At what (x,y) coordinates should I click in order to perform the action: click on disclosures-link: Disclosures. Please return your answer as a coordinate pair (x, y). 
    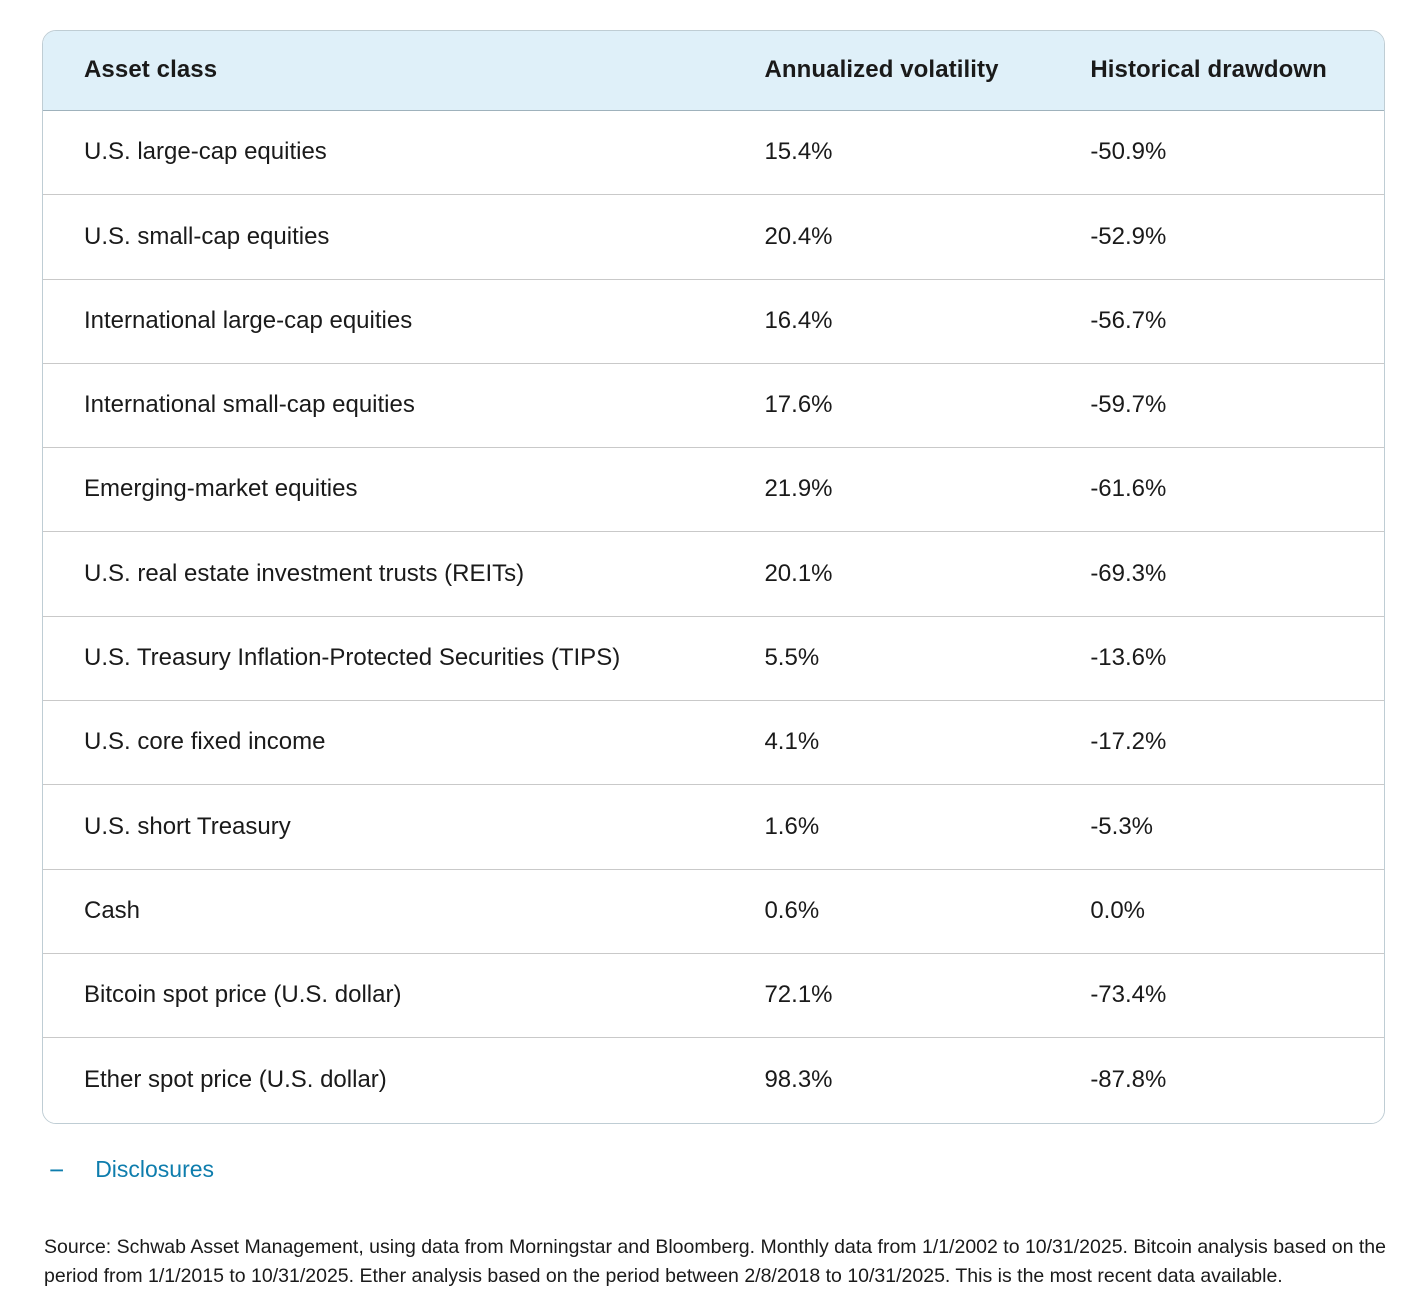
    Looking at the image, I should click on (155, 1169).